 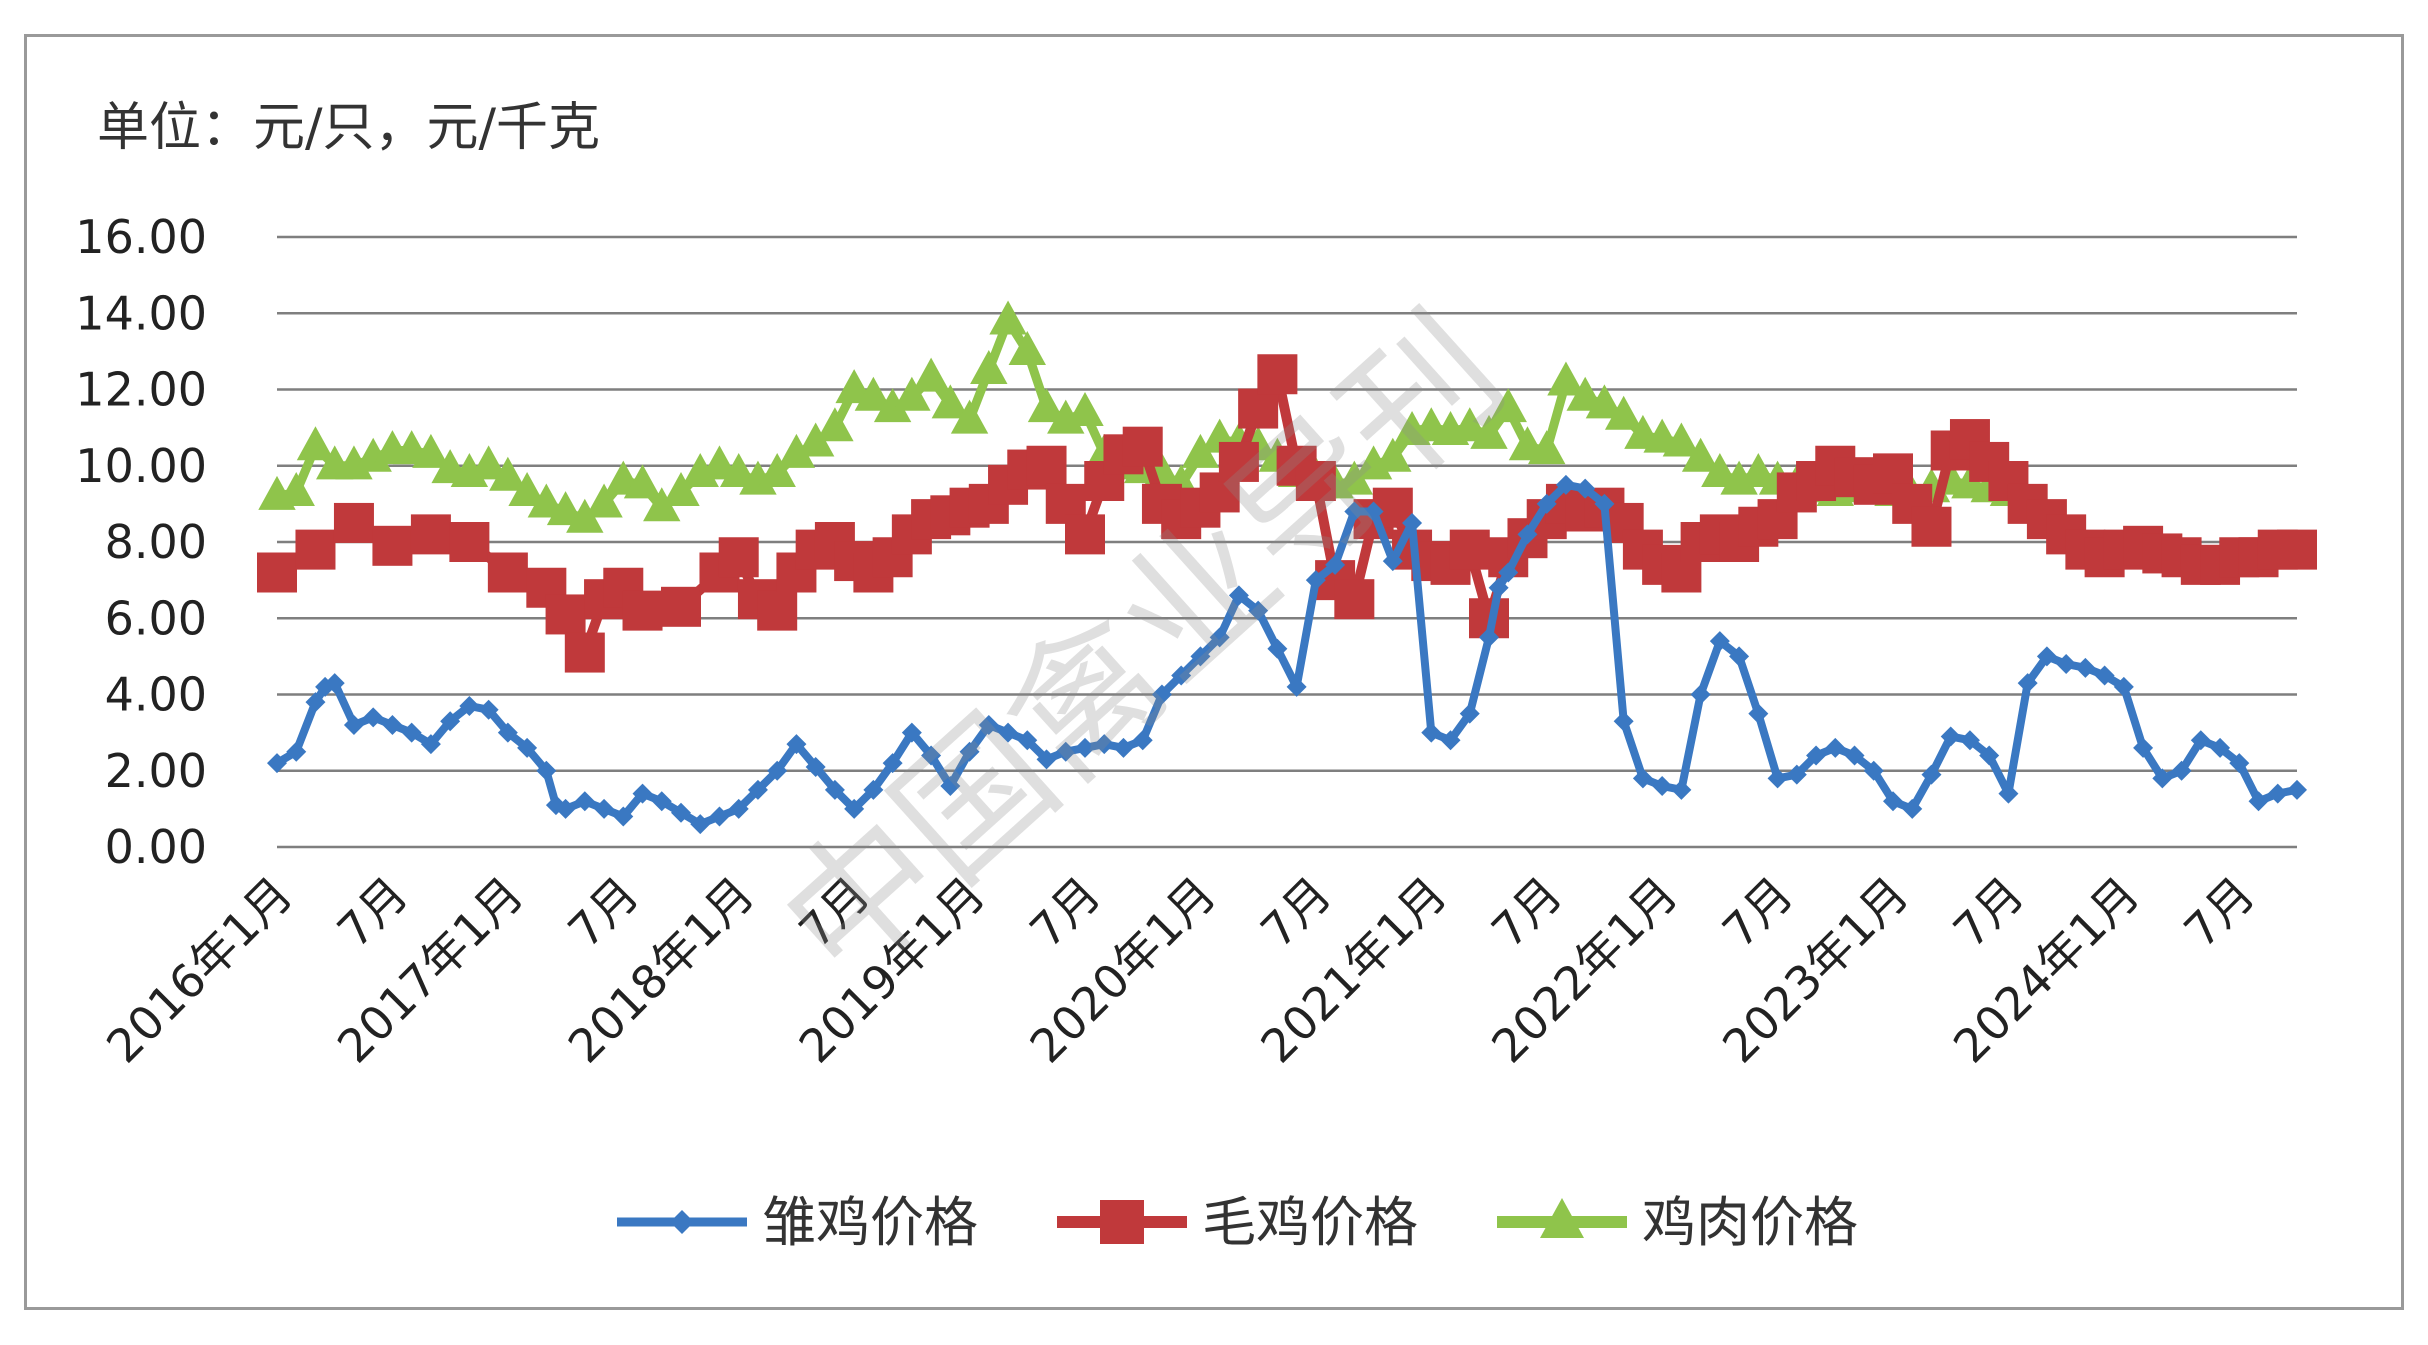 What do you see at coordinates (156, 695) in the screenshot?
I see `y-tick-label: 4.00` at bounding box center [156, 695].